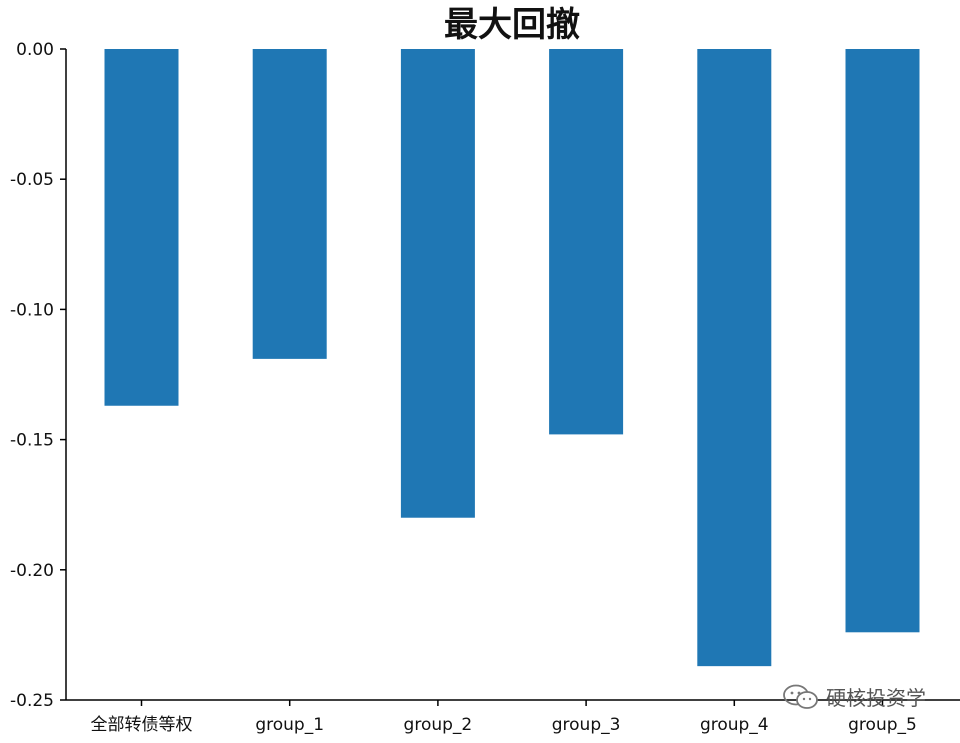  Describe the element at coordinates (876, 698) in the screenshot. I see `watermark-text: 硬核投资学` at that location.